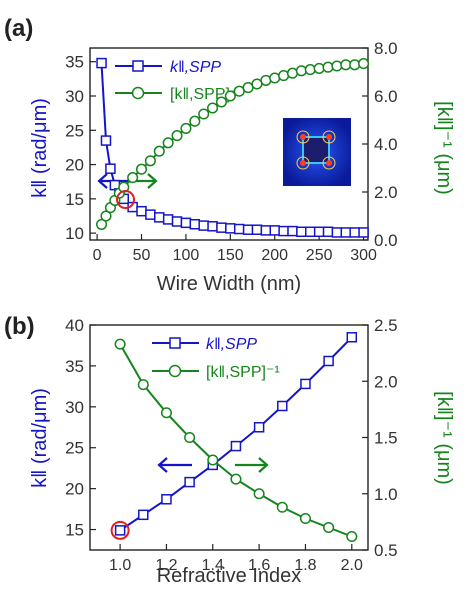 The image size is (474, 594). I want to click on panel-b-arrow-left, so click(174, 465).